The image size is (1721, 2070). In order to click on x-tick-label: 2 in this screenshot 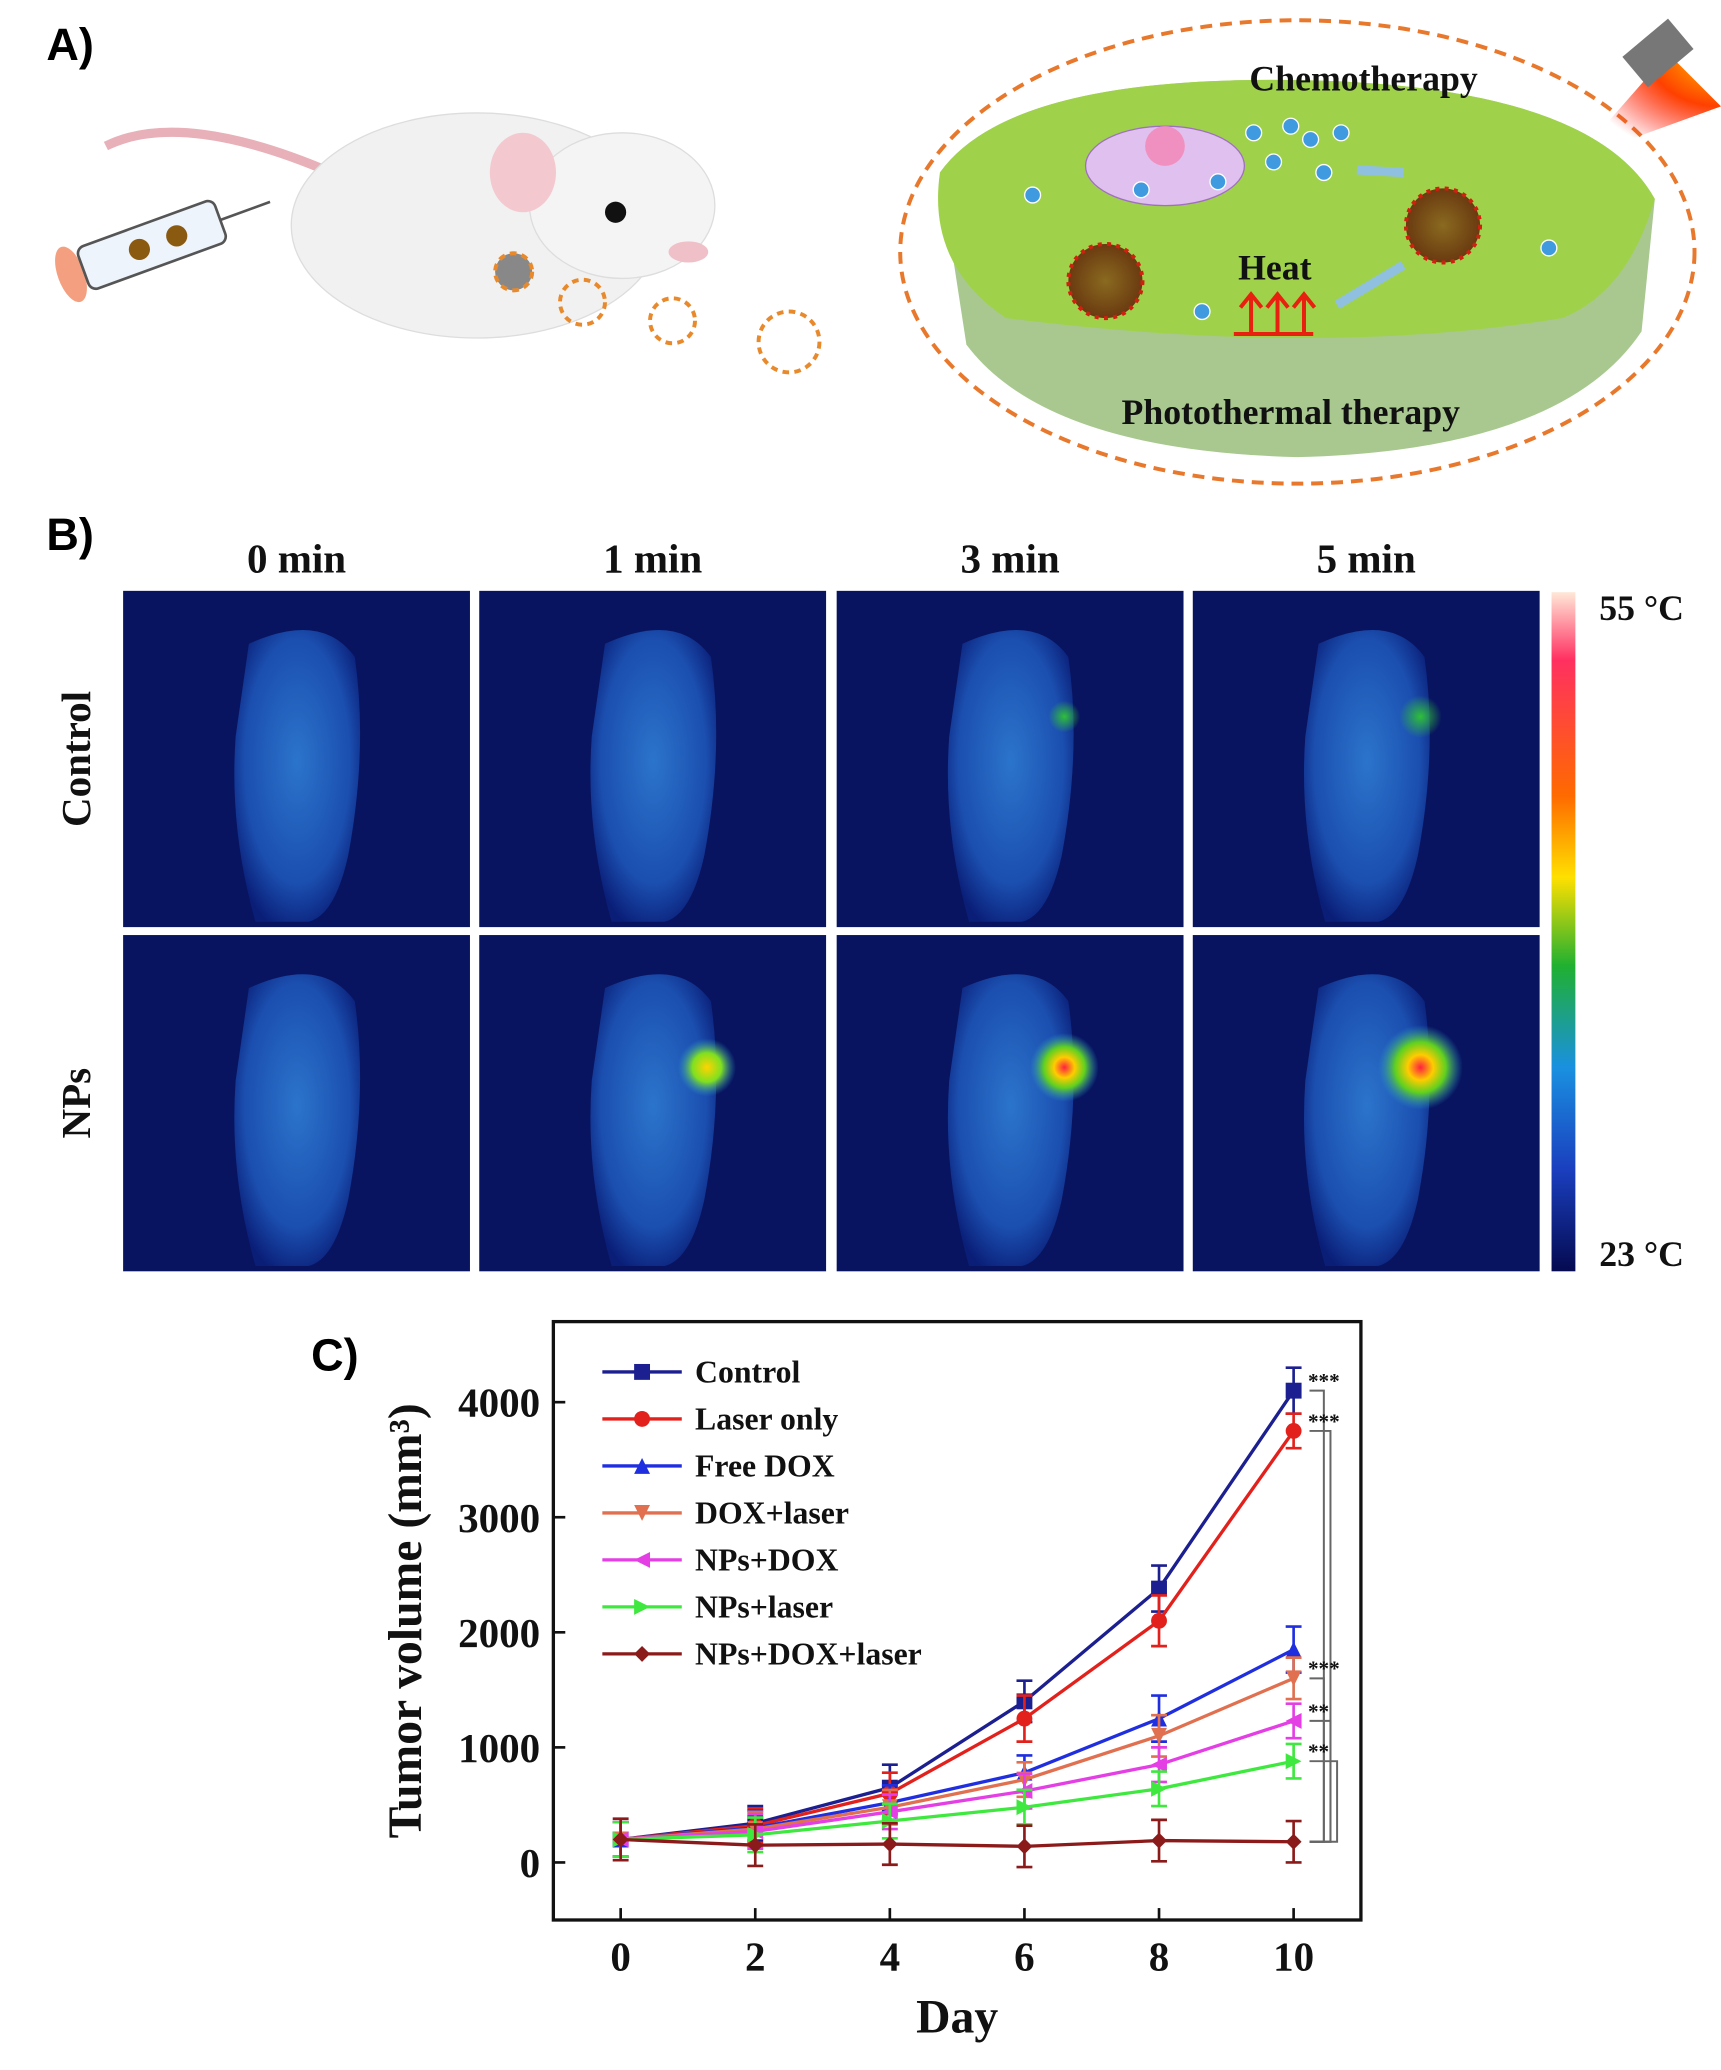, I will do `click(755, 1956)`.